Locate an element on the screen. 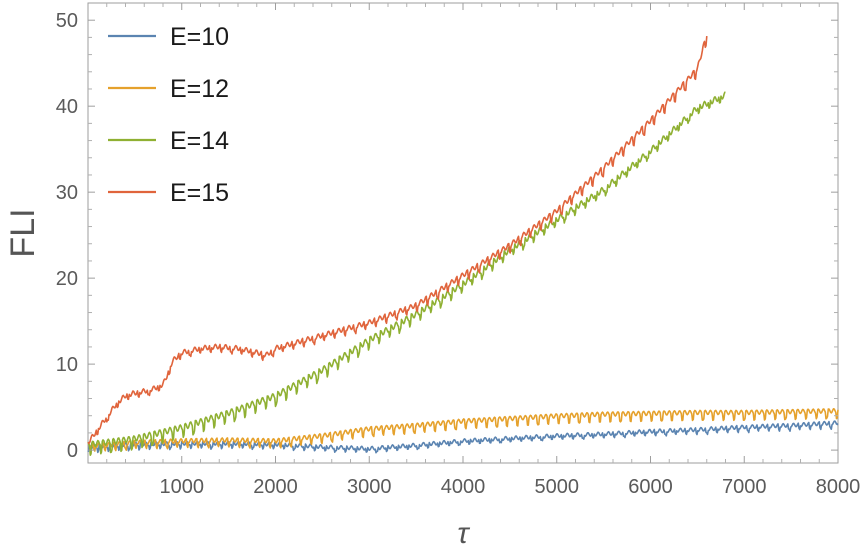 The image size is (864, 550). x-tick-label: 2000 is located at coordinates (275, 487).